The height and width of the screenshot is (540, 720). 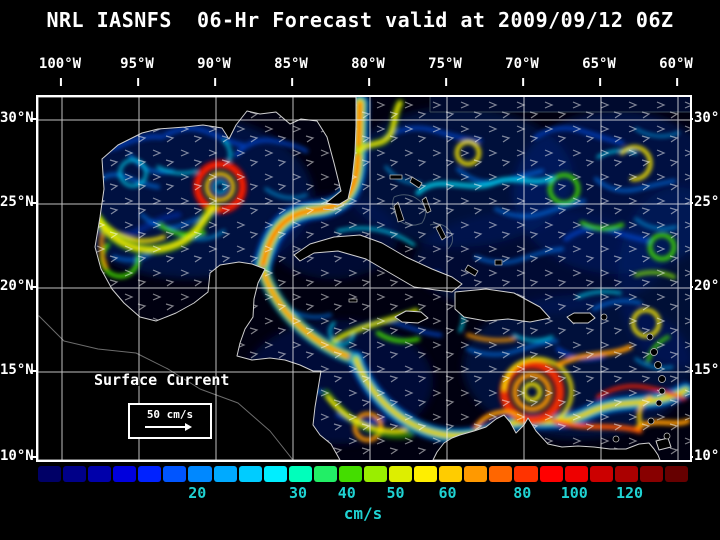 I want to click on scale-box: 50 cm/s, so click(x=170, y=421).